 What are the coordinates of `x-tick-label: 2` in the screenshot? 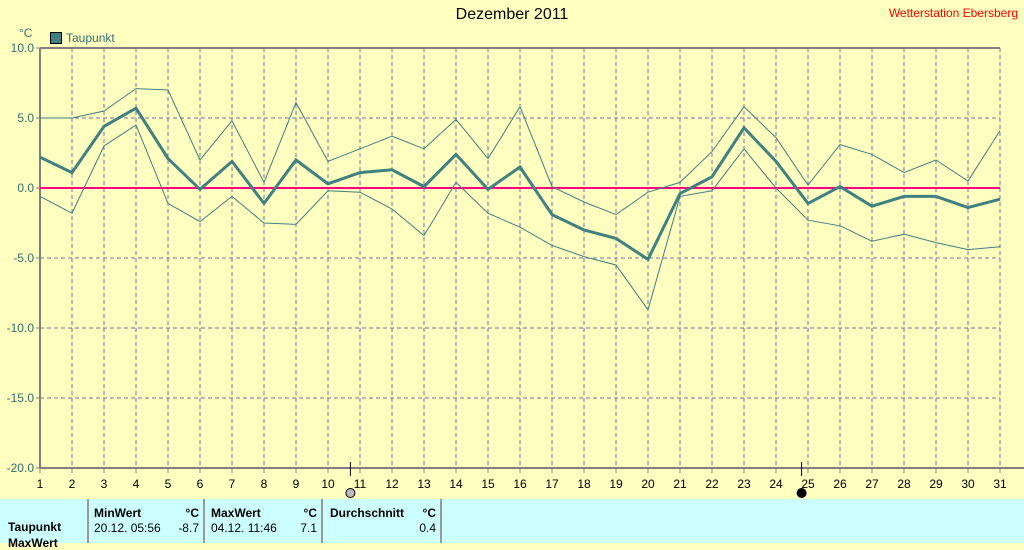 It's located at (72, 484).